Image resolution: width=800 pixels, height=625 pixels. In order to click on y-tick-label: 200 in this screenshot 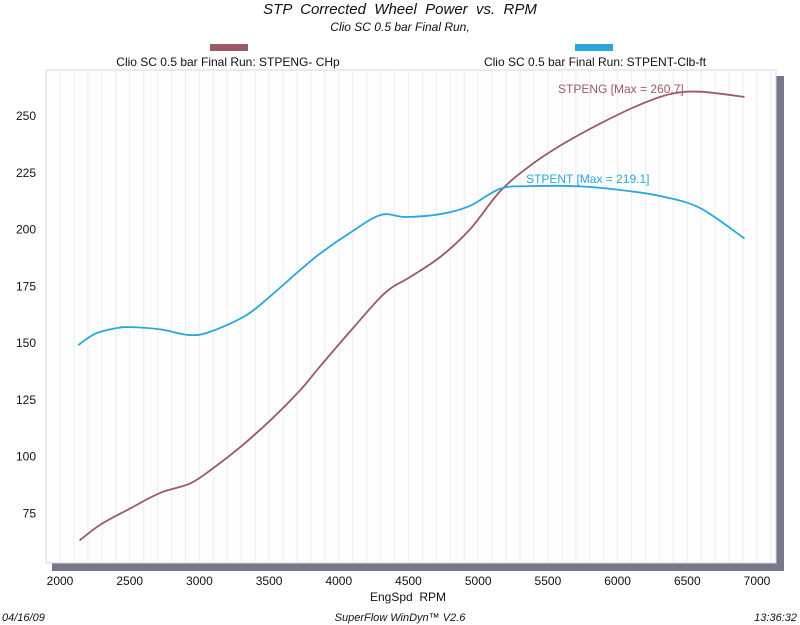, I will do `click(26, 230)`.